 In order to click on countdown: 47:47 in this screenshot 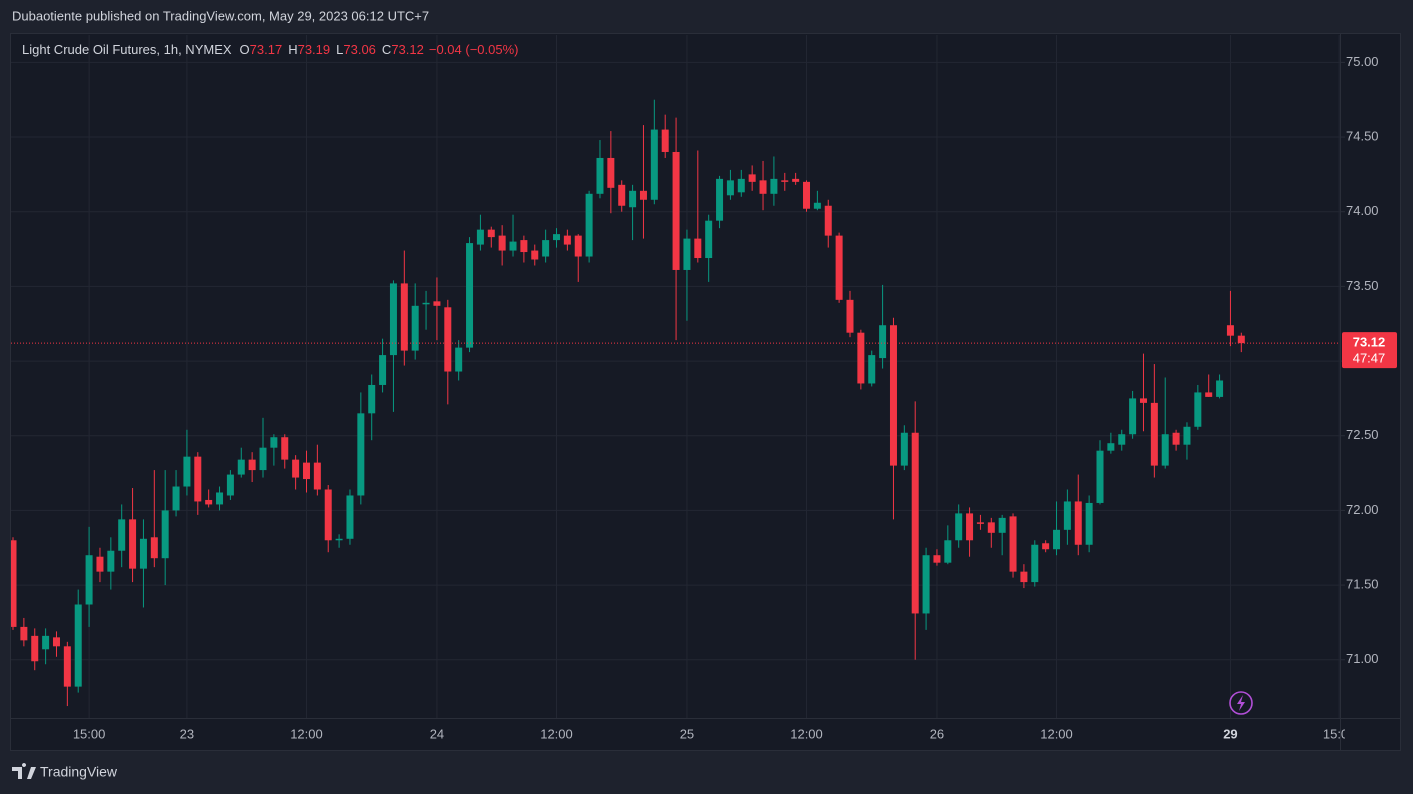, I will do `click(1369, 358)`.